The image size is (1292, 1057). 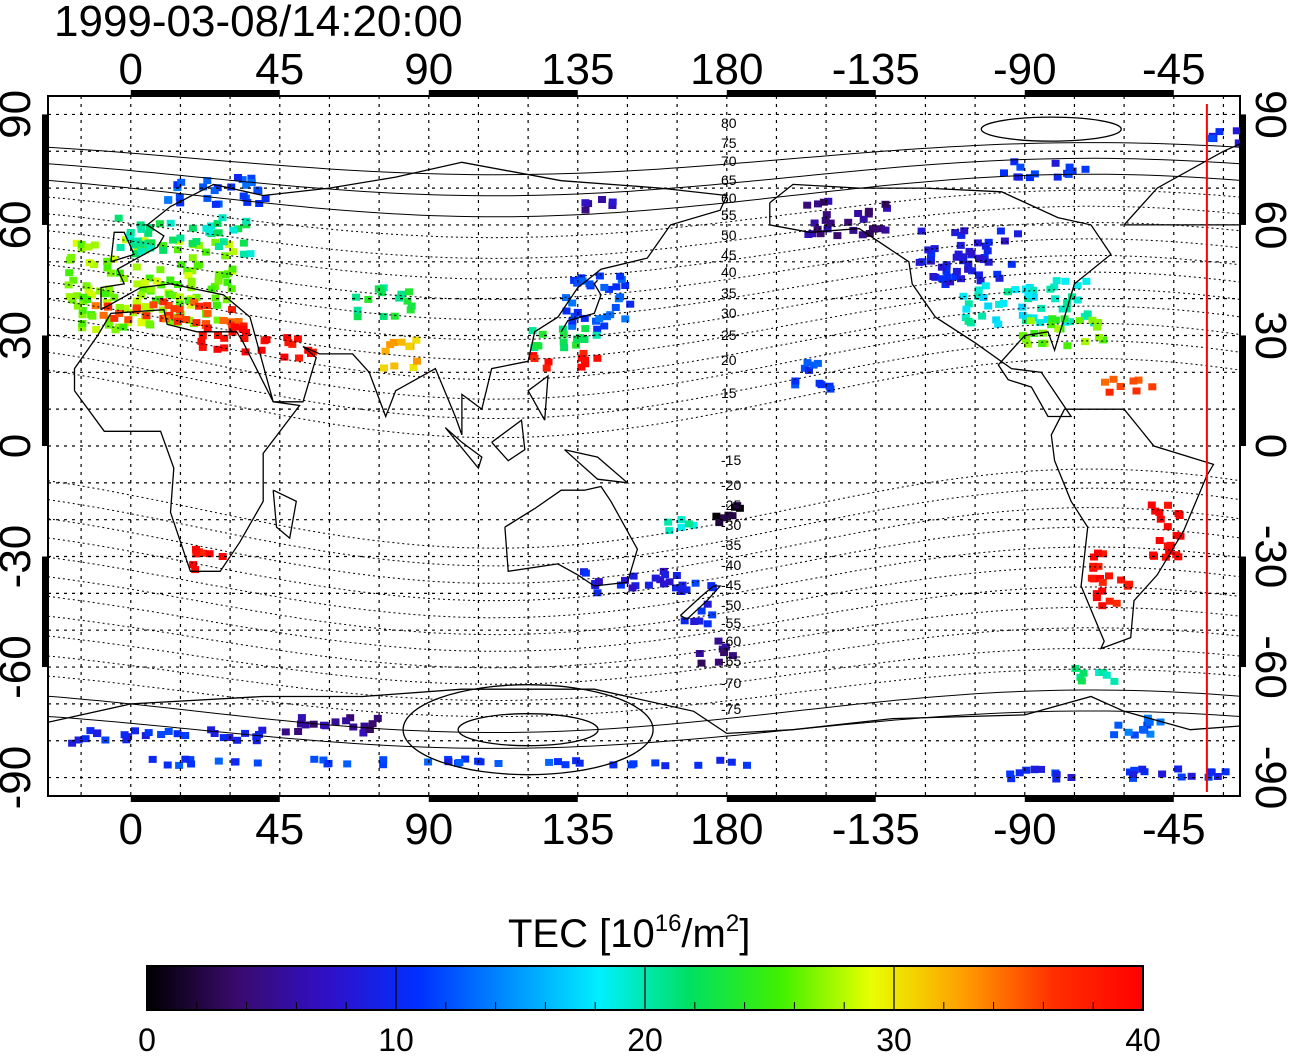 What do you see at coordinates (20, 446) in the screenshot?
I see `left-lat-tick-label: 0` at bounding box center [20, 446].